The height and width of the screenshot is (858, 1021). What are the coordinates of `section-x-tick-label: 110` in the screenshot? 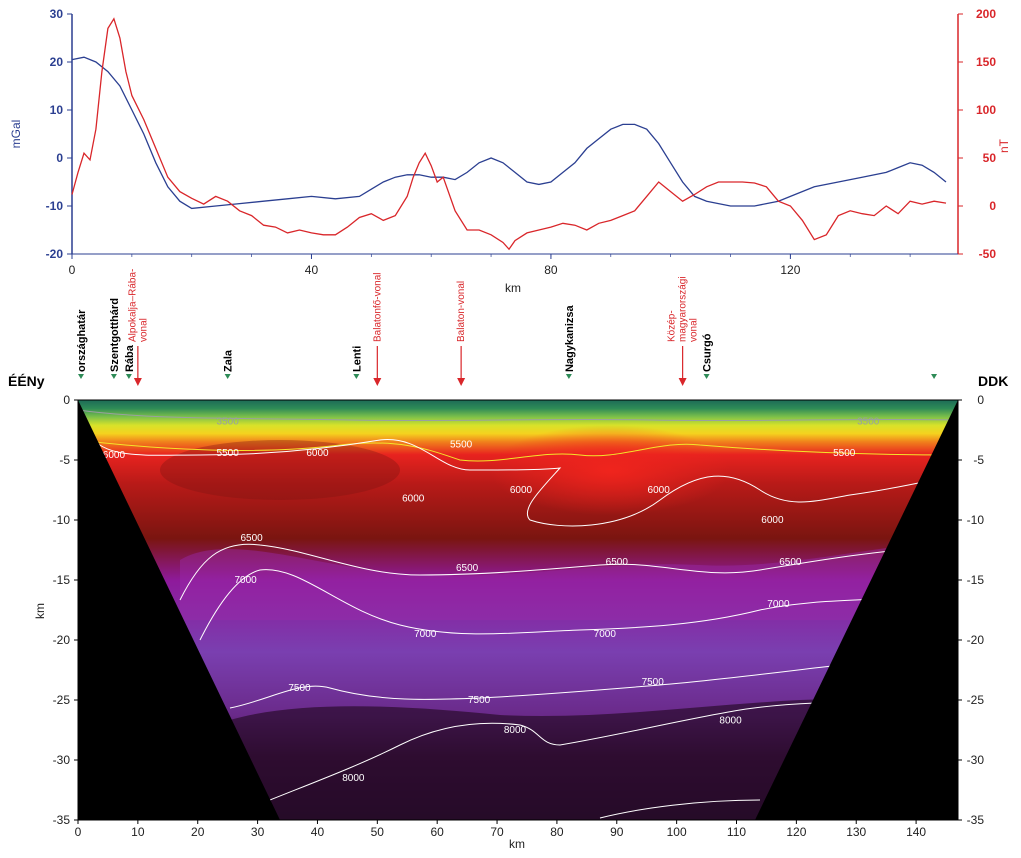 It's located at (736, 832).